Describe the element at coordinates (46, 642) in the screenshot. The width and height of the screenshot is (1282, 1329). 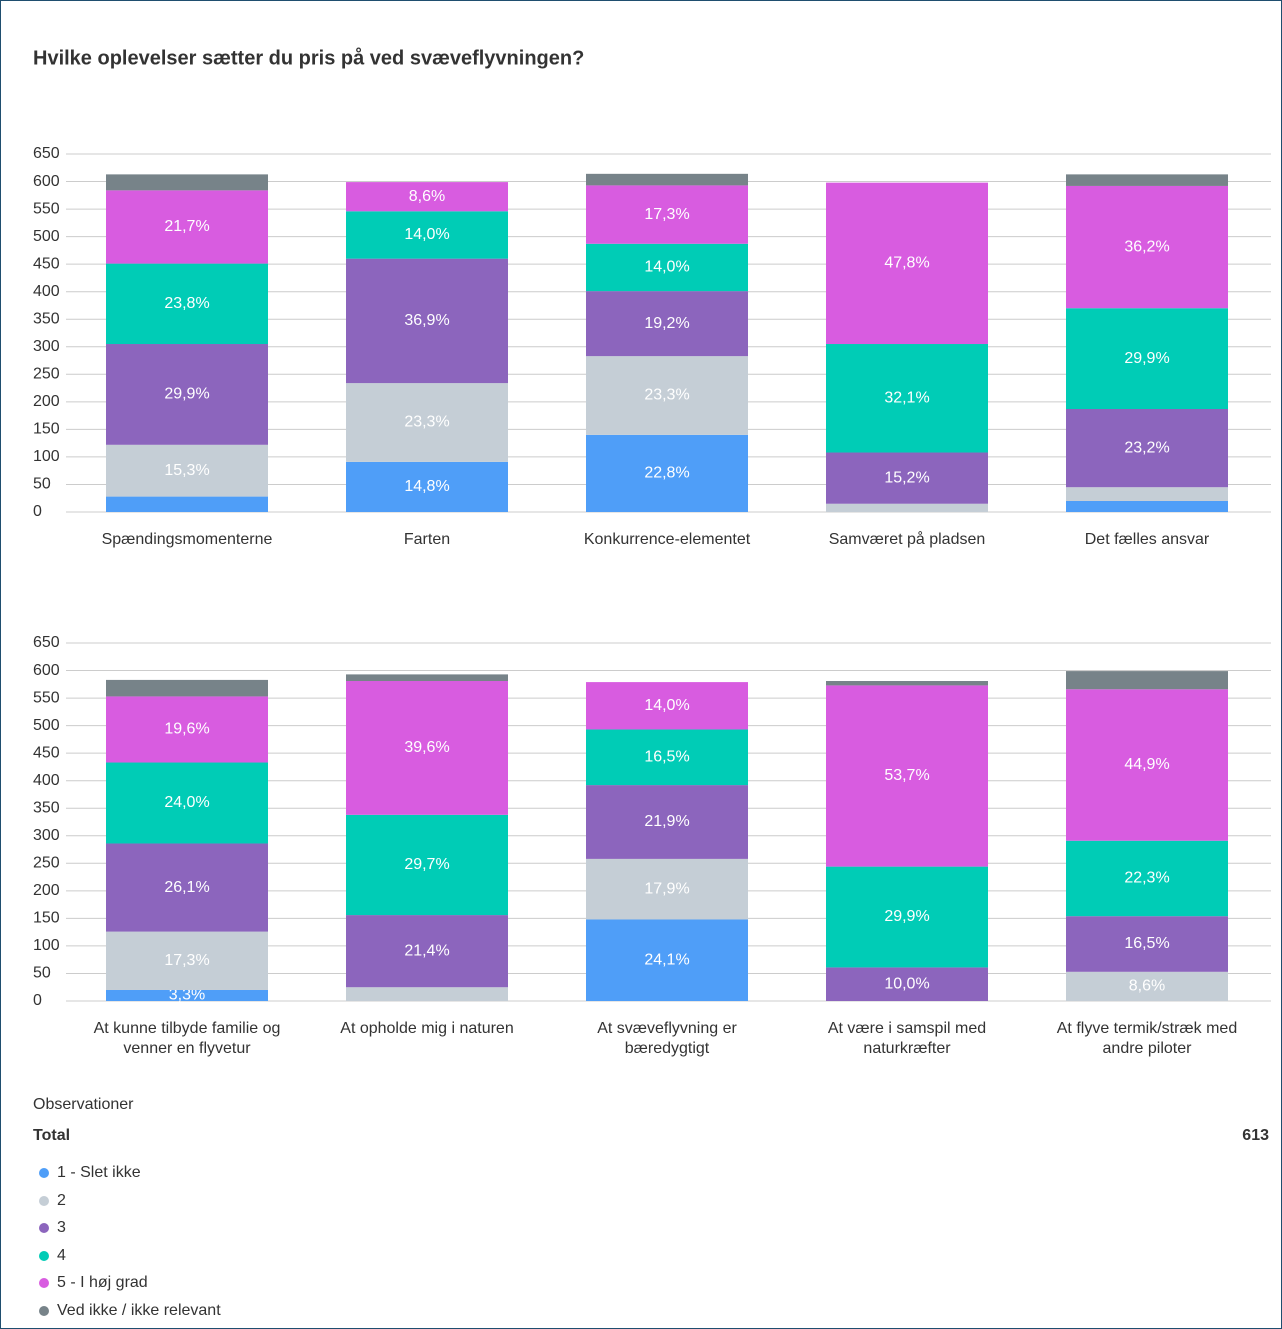
I see `y-tick-label: 650` at that location.